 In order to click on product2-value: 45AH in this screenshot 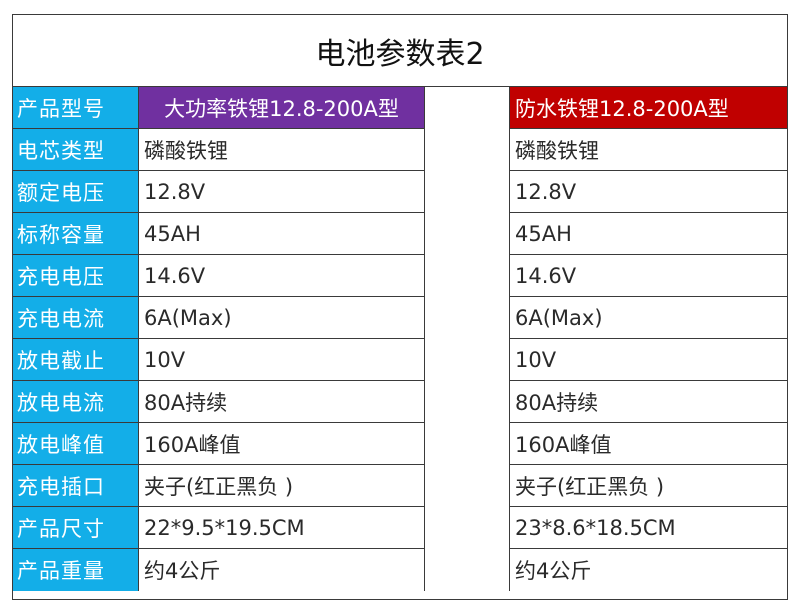, I will do `click(648, 234)`.